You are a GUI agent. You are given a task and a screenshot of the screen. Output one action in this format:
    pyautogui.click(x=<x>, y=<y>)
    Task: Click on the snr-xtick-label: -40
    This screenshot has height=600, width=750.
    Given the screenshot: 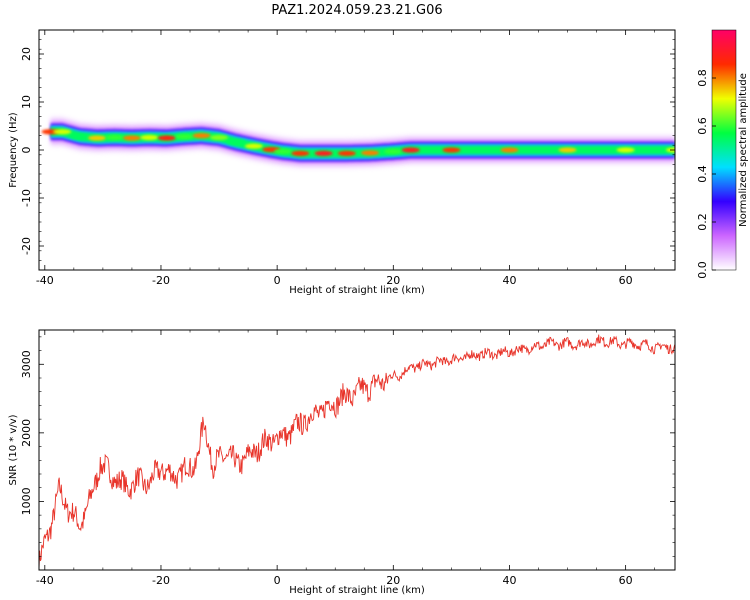 What is the action you would take?
    pyautogui.click(x=45, y=580)
    